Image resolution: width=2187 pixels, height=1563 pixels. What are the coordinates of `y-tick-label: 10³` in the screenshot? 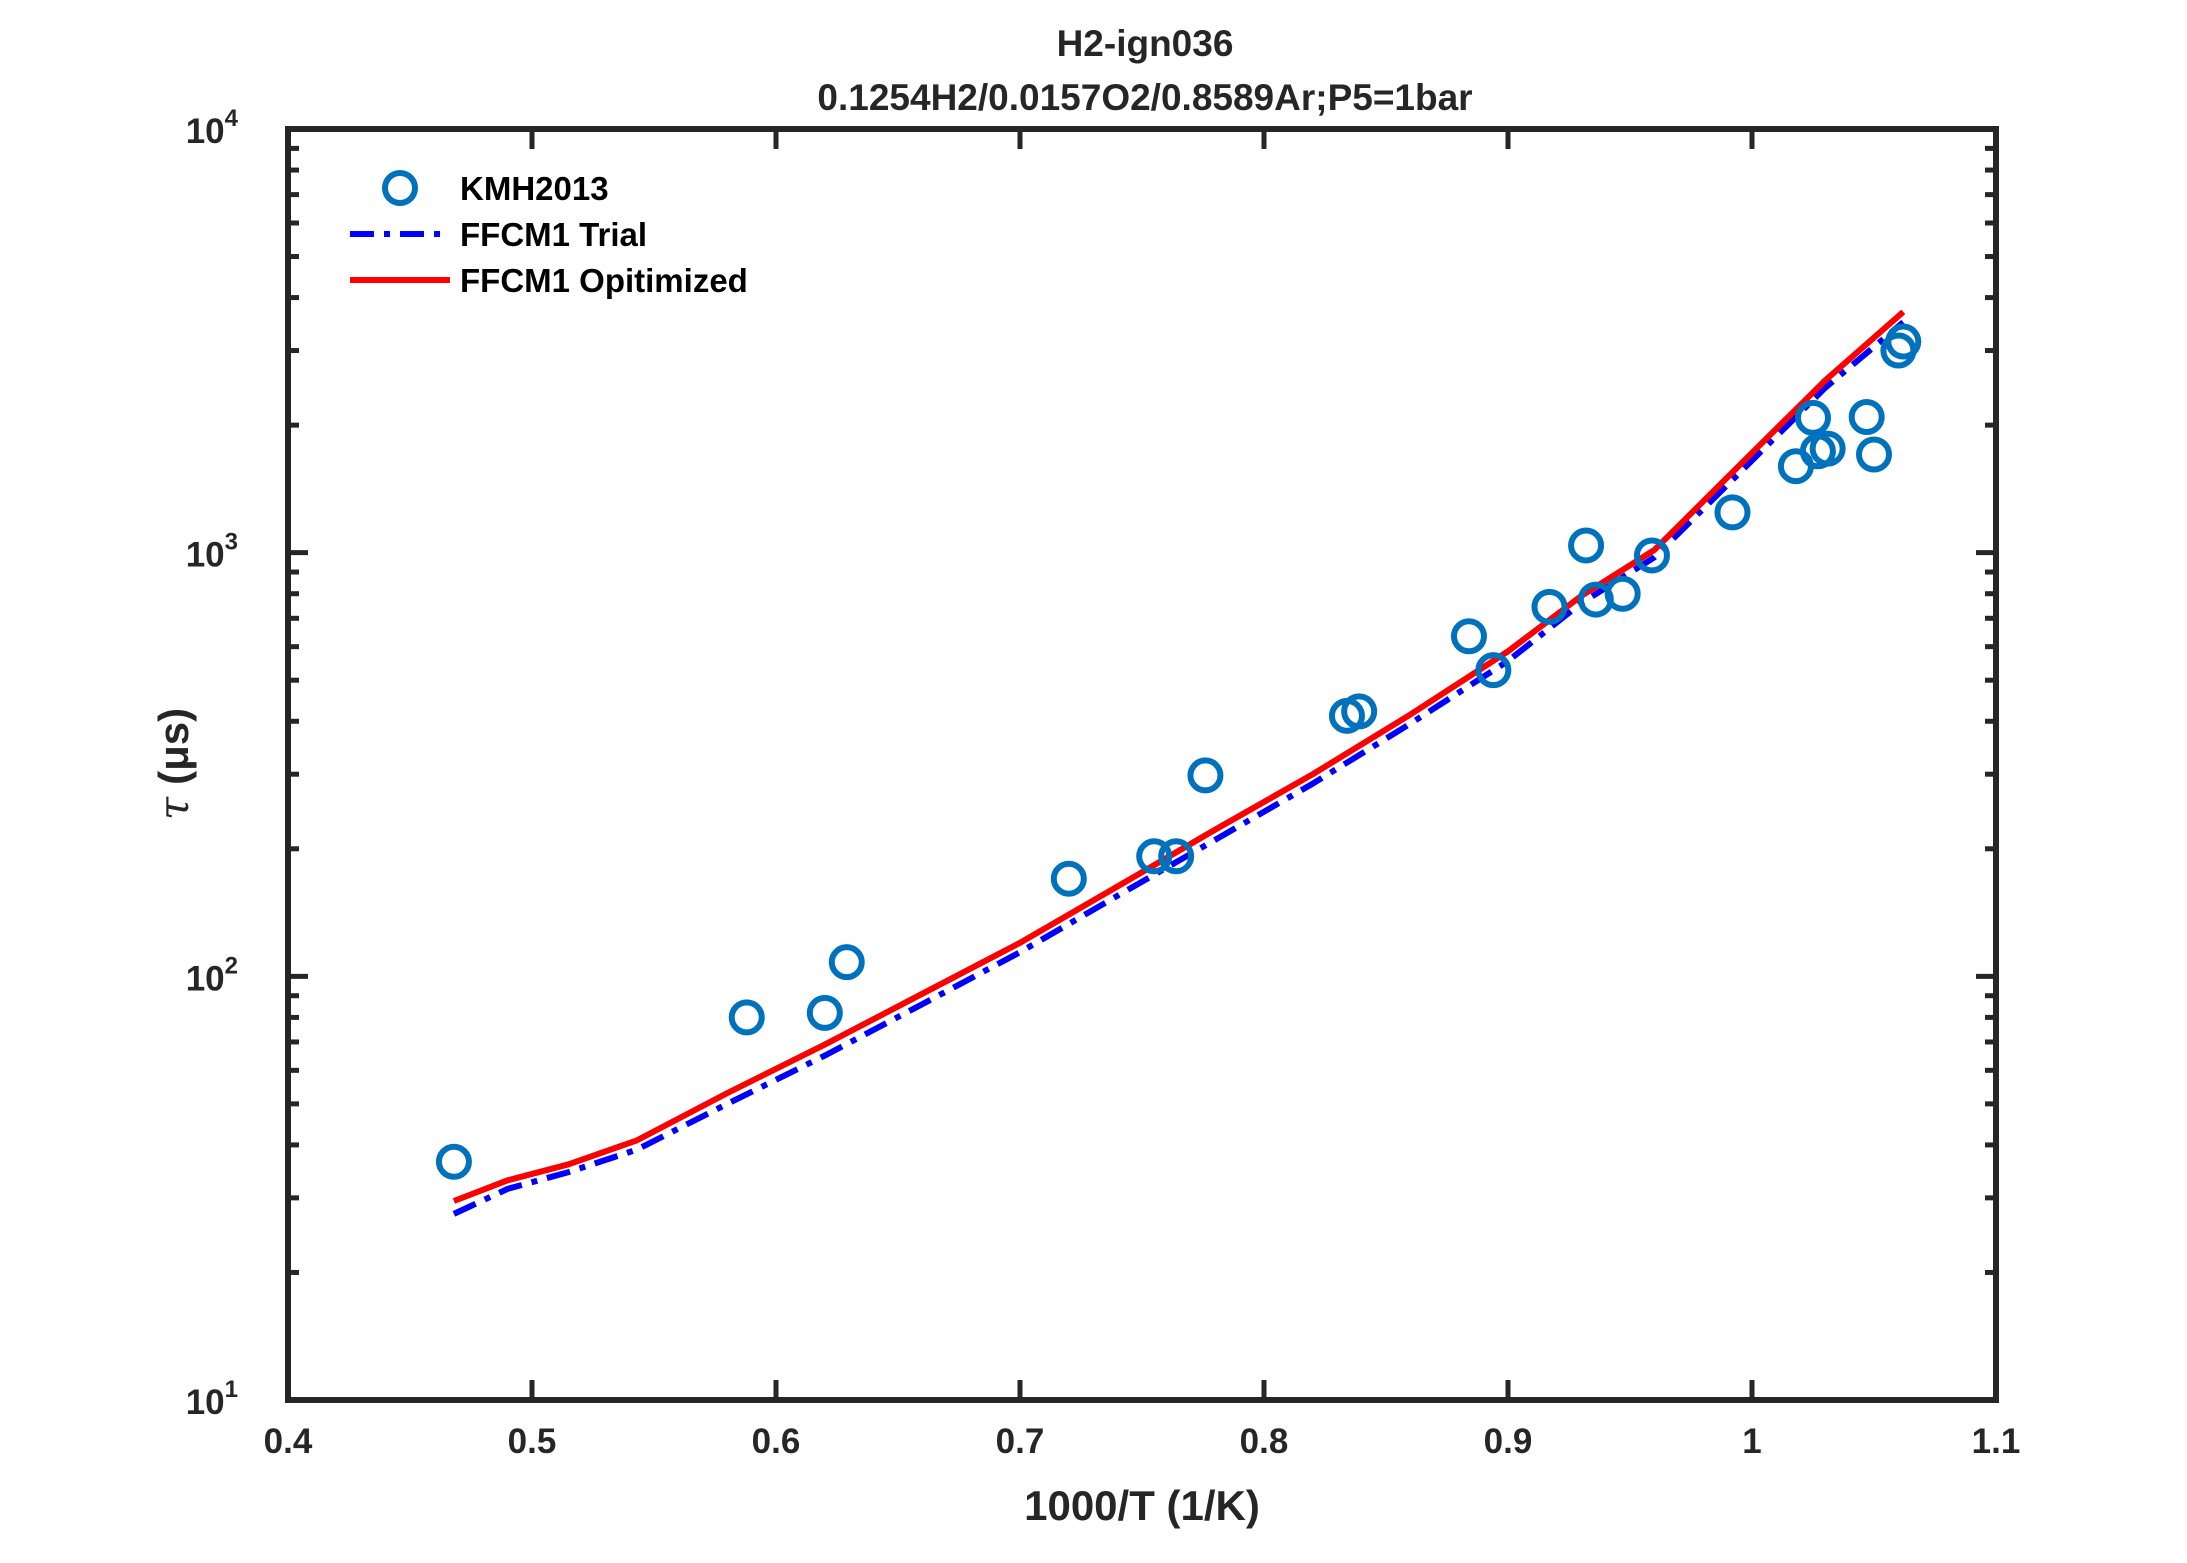 It's located at (212, 552).